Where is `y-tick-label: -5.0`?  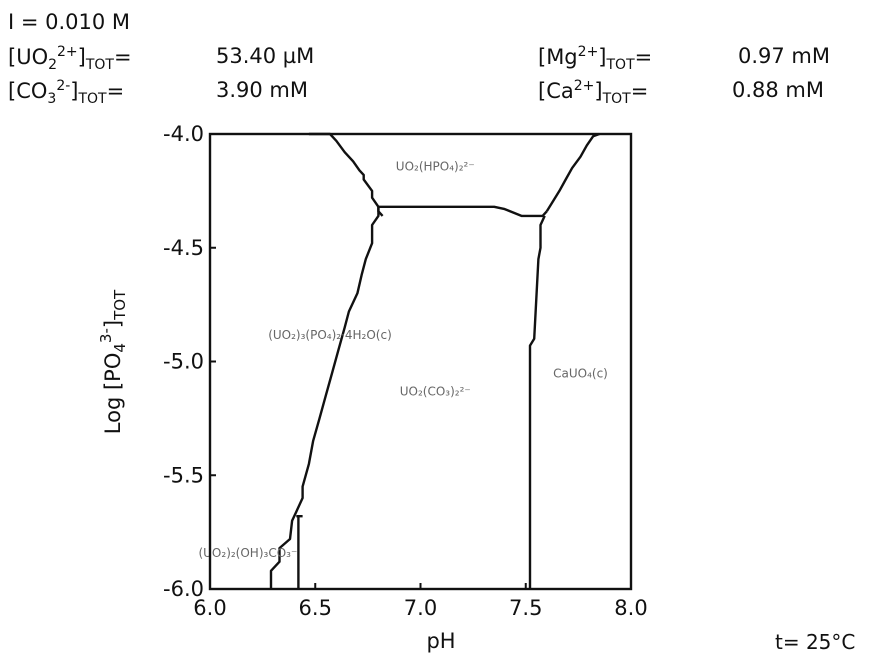
y-tick-label: -5.0 is located at coordinates (183, 362).